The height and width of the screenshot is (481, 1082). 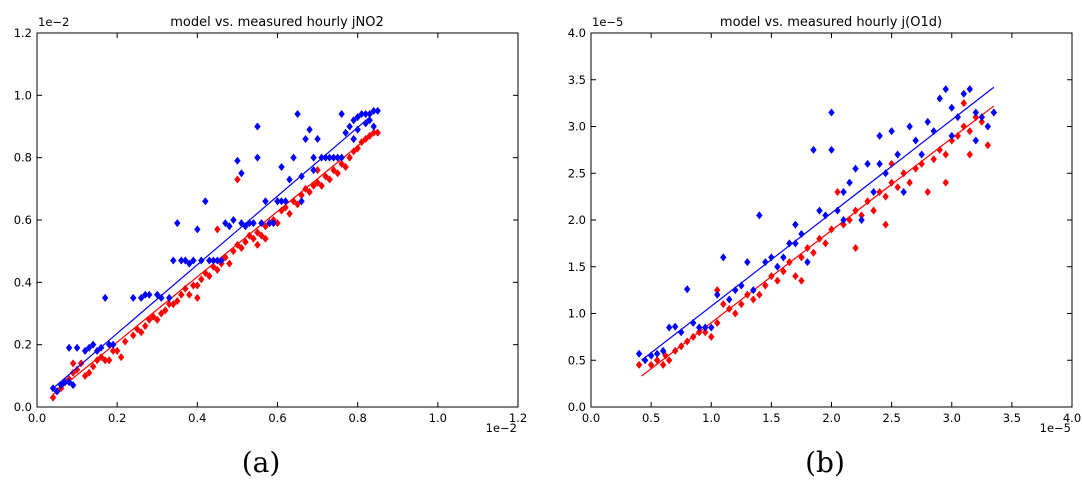 I want to click on y-tick-label: 1.0, so click(x=23, y=95).